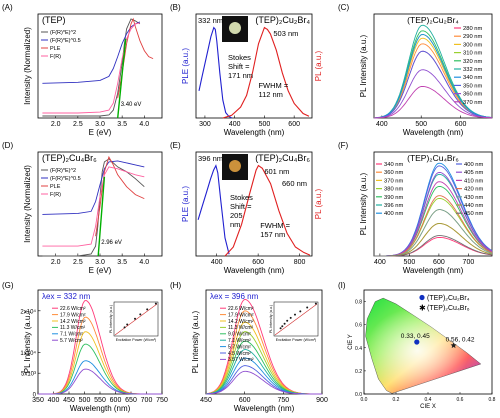  I want to click on legend-label: 370 nm, so click(473, 103).